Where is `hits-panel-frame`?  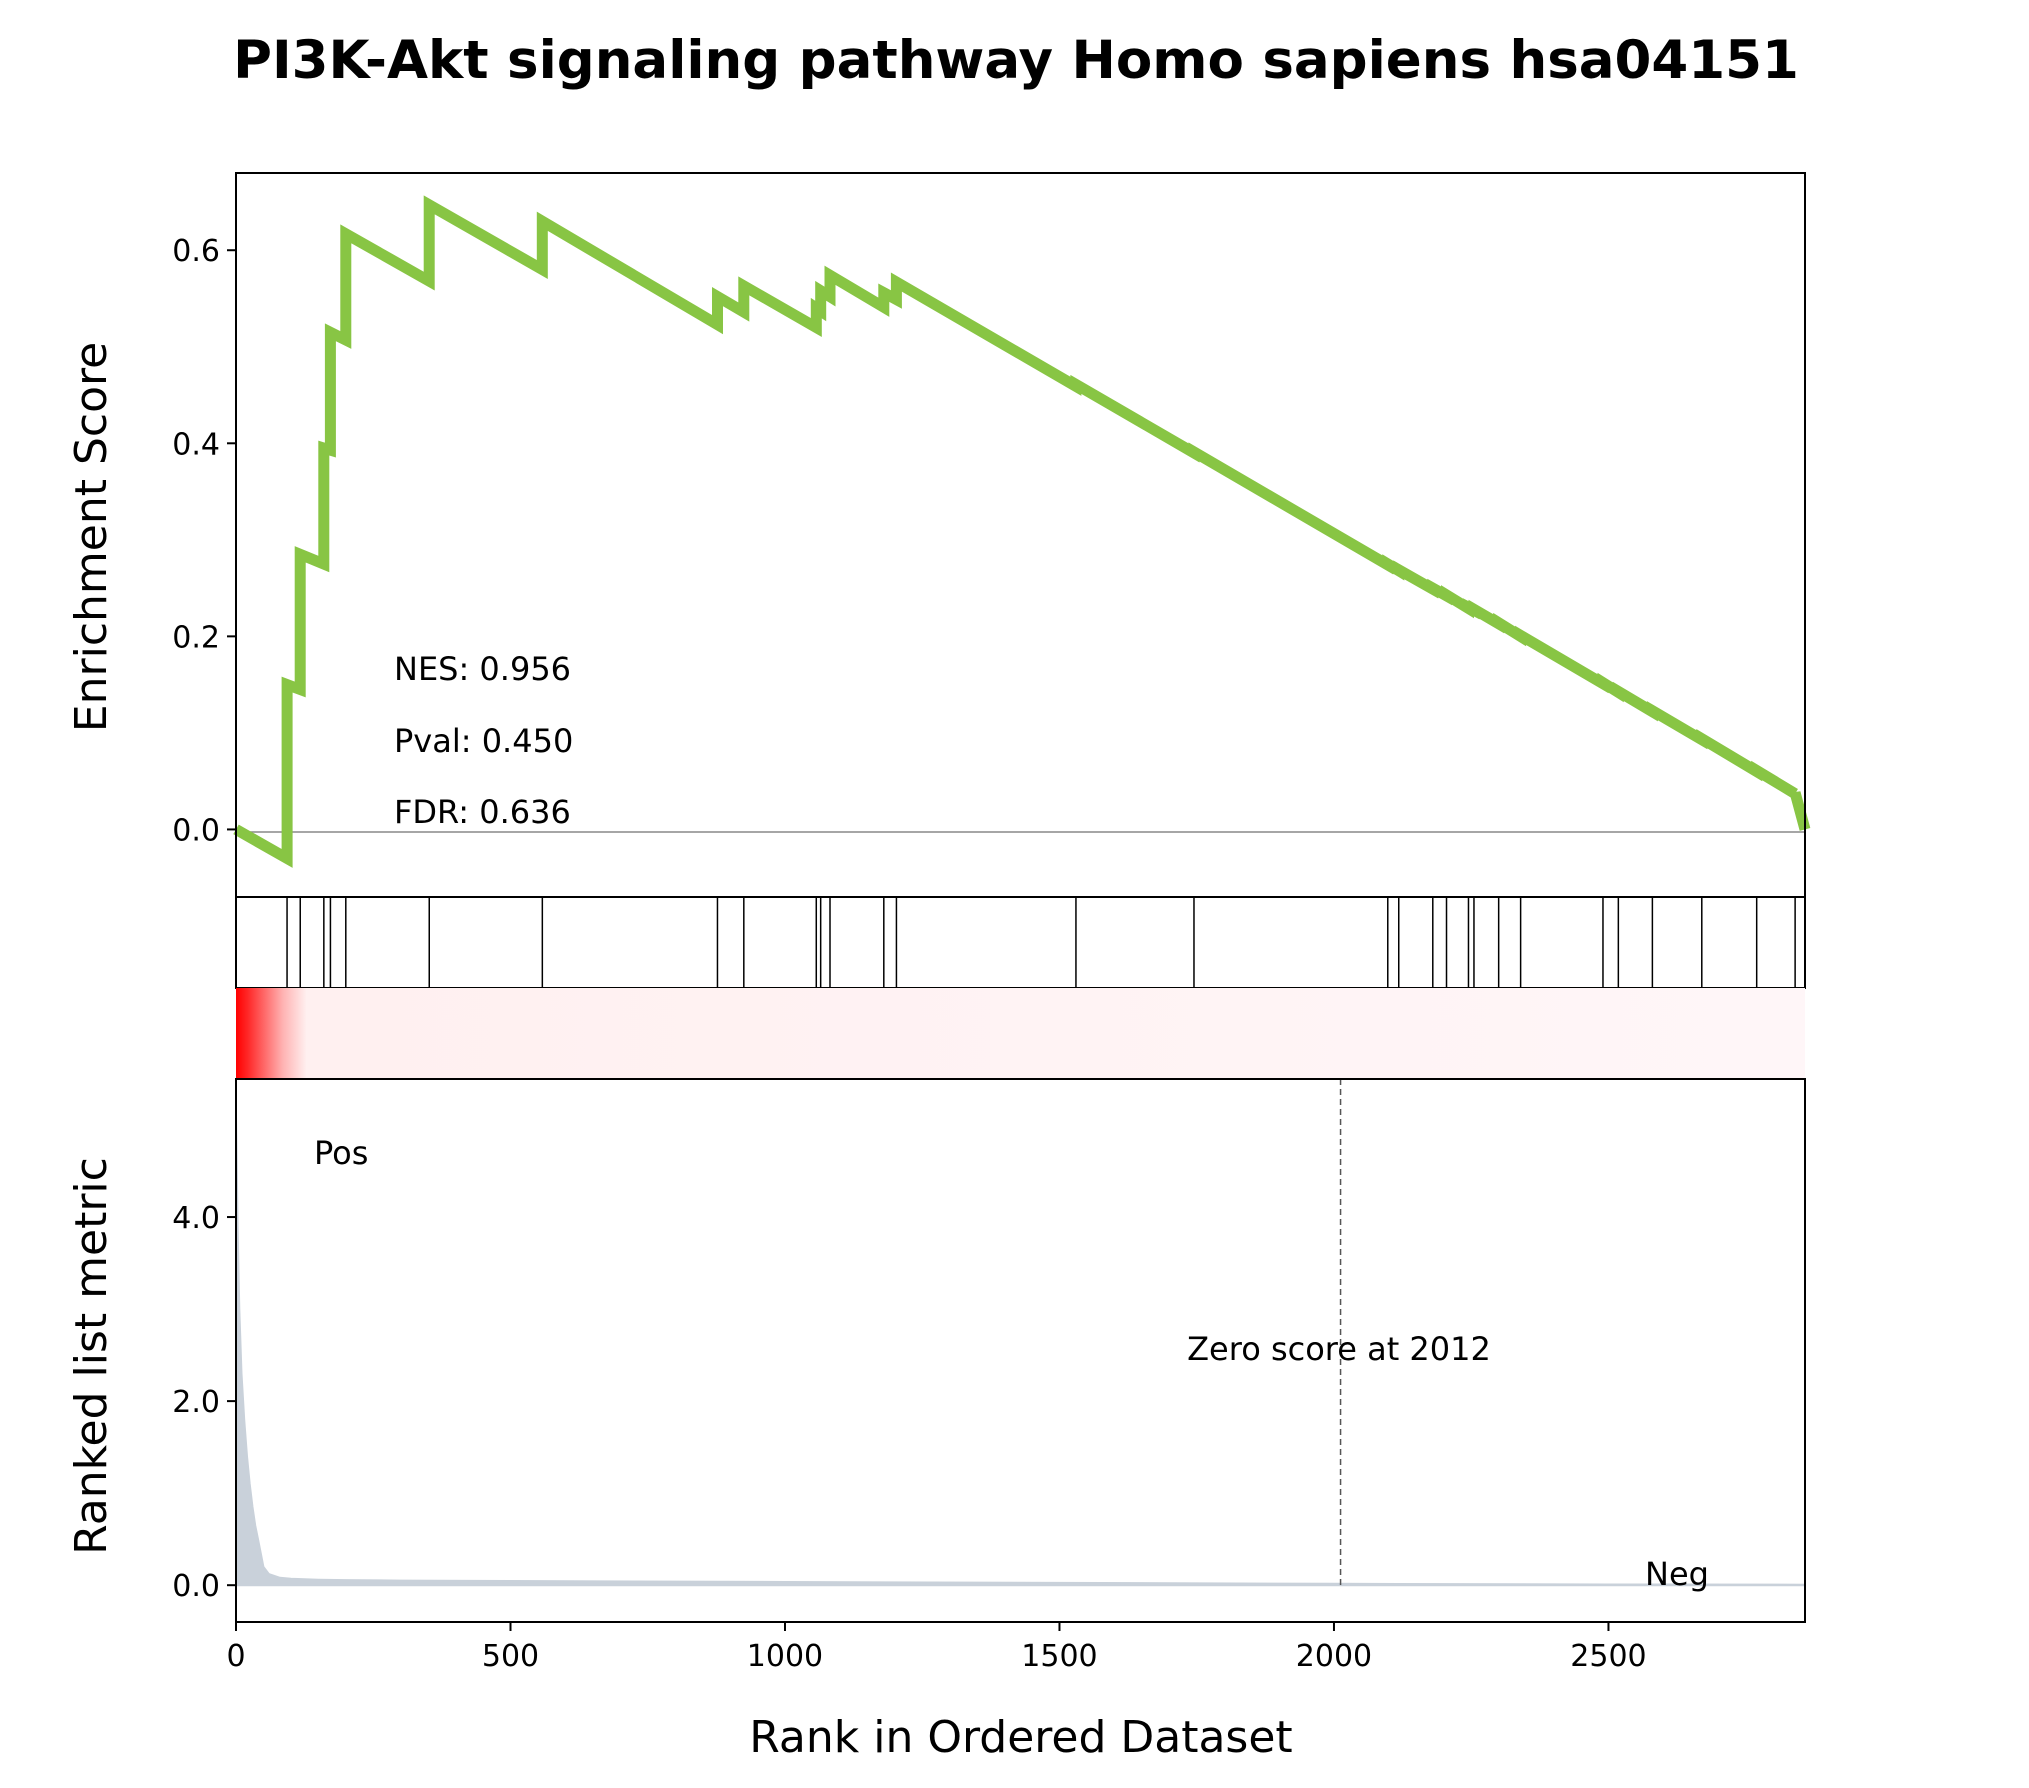
hits-panel-frame is located at coordinates (1020, 942).